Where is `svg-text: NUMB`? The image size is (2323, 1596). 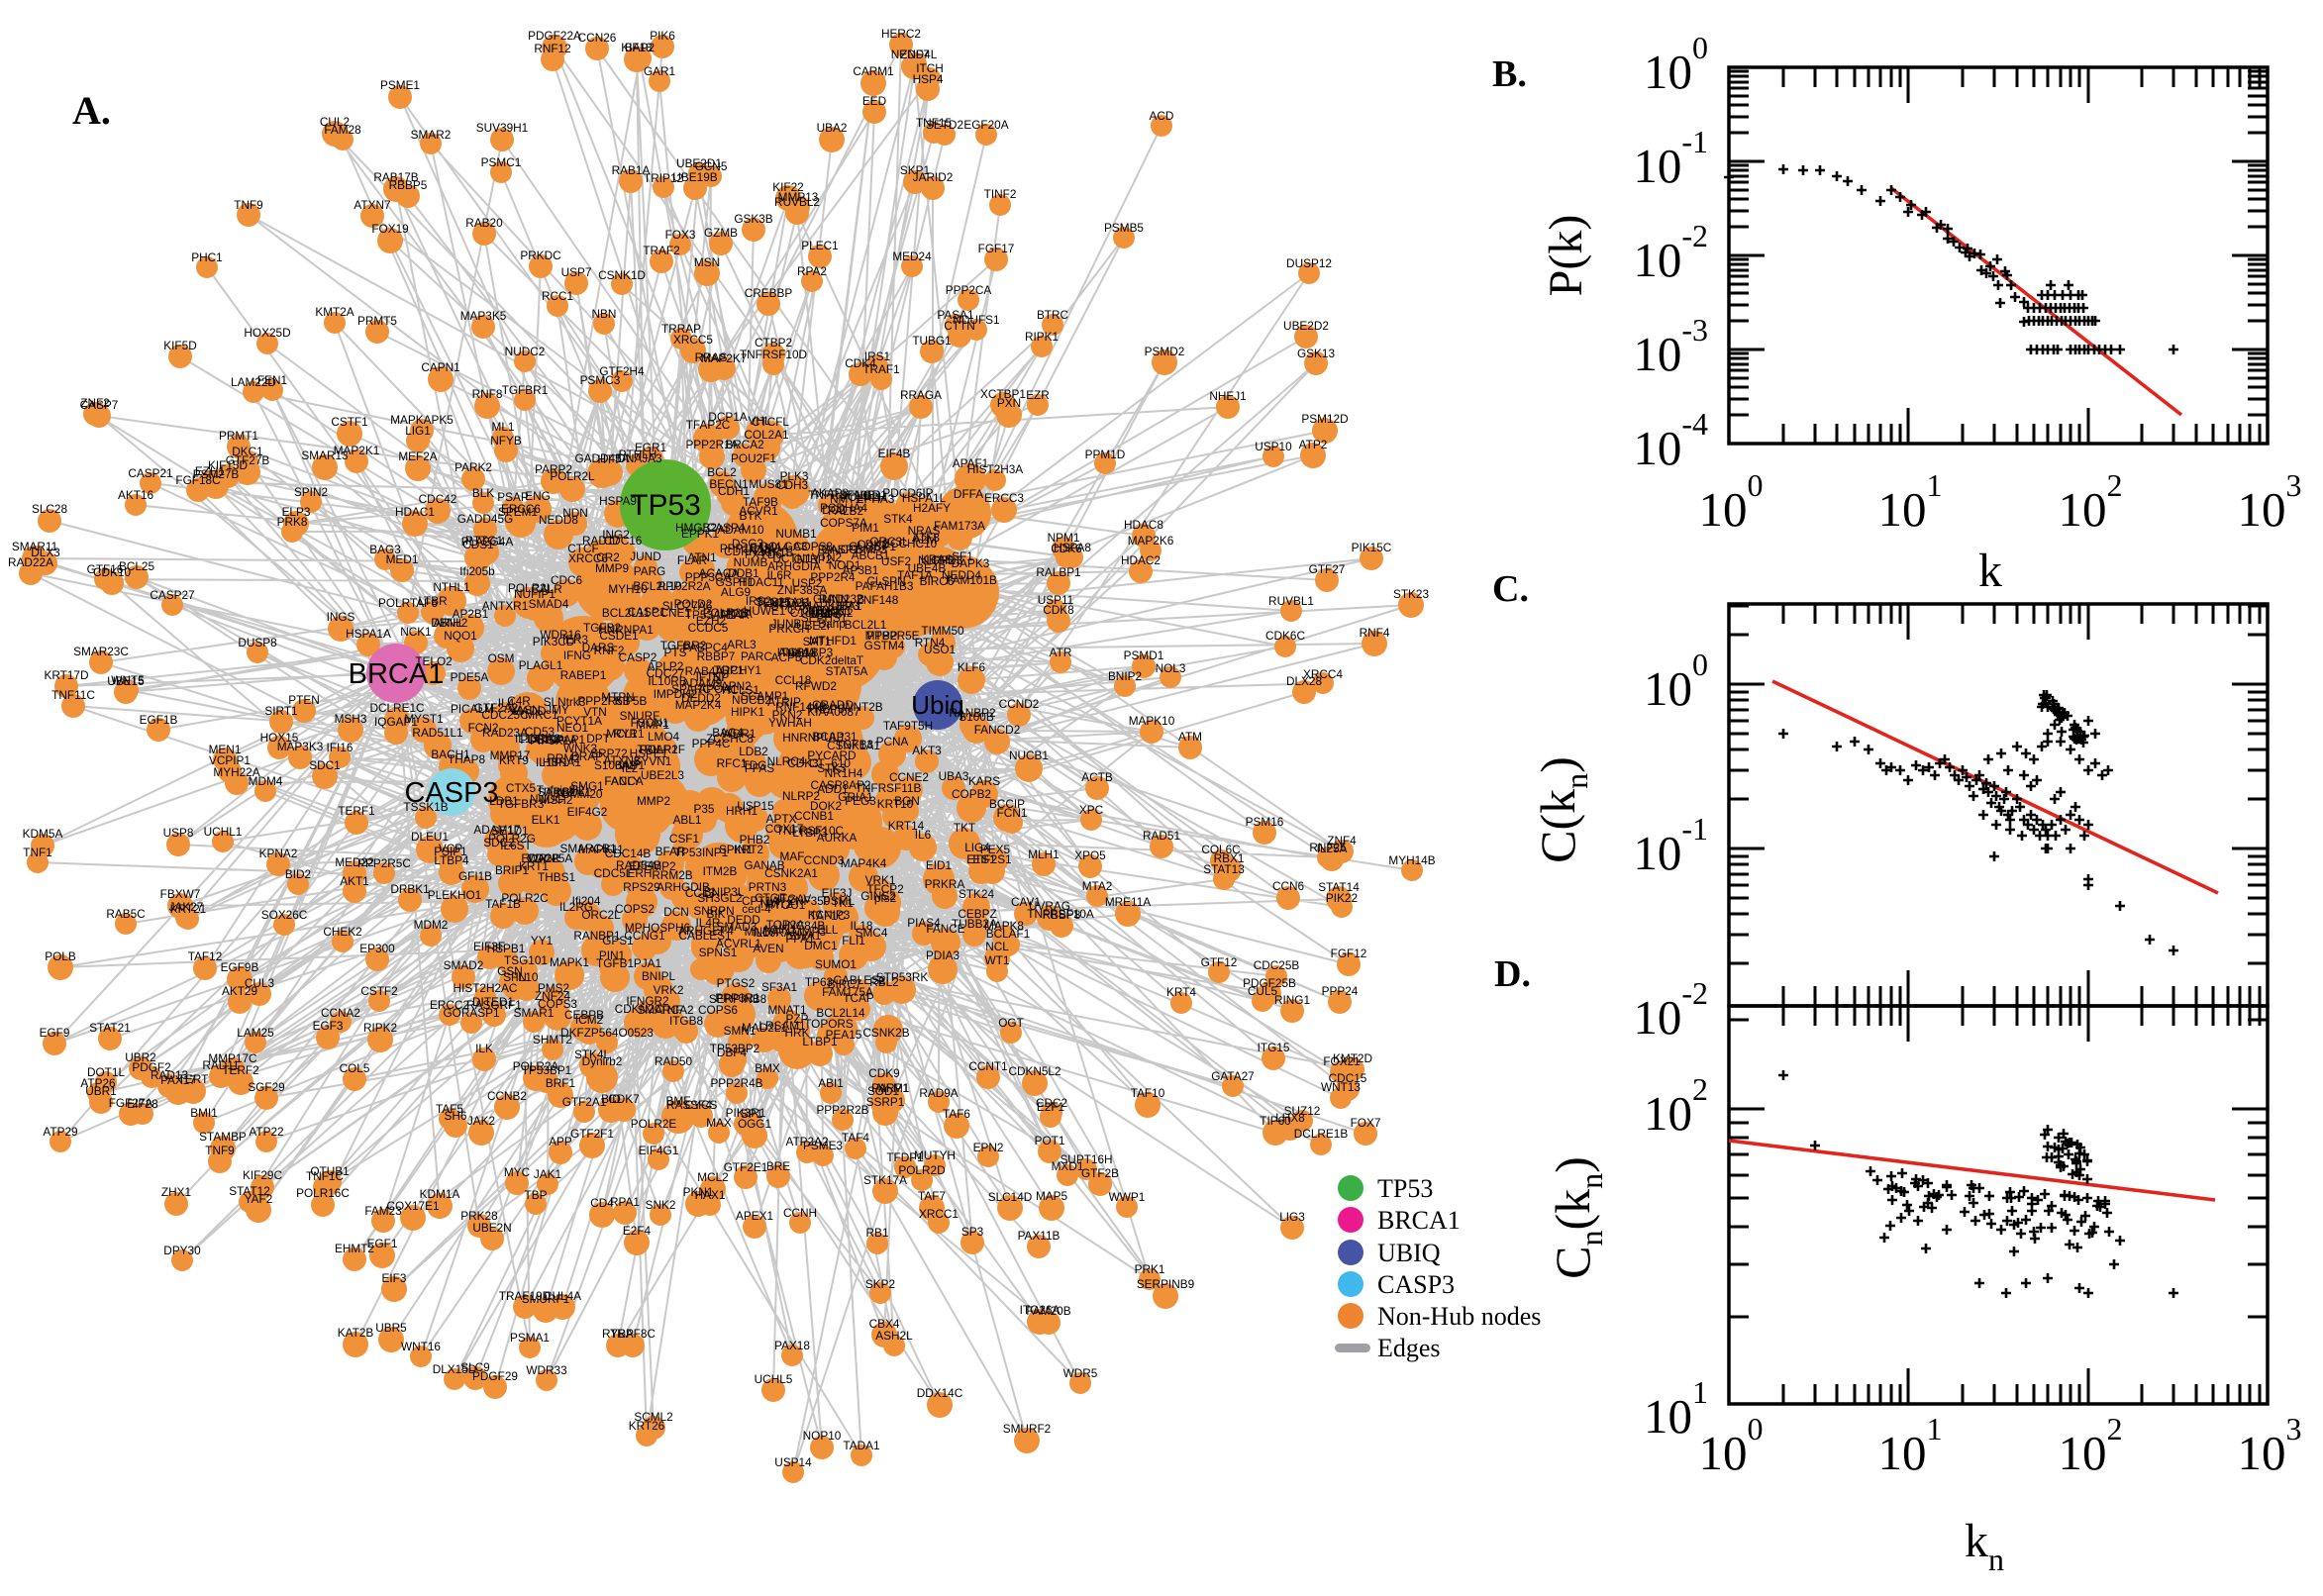
svg-text: NUMB is located at coordinates (751, 562).